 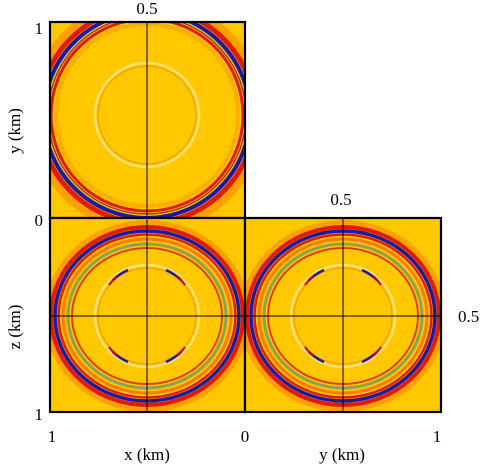 What do you see at coordinates (14, 327) in the screenshot?
I see `z-axis-label: z (km)` at bounding box center [14, 327].